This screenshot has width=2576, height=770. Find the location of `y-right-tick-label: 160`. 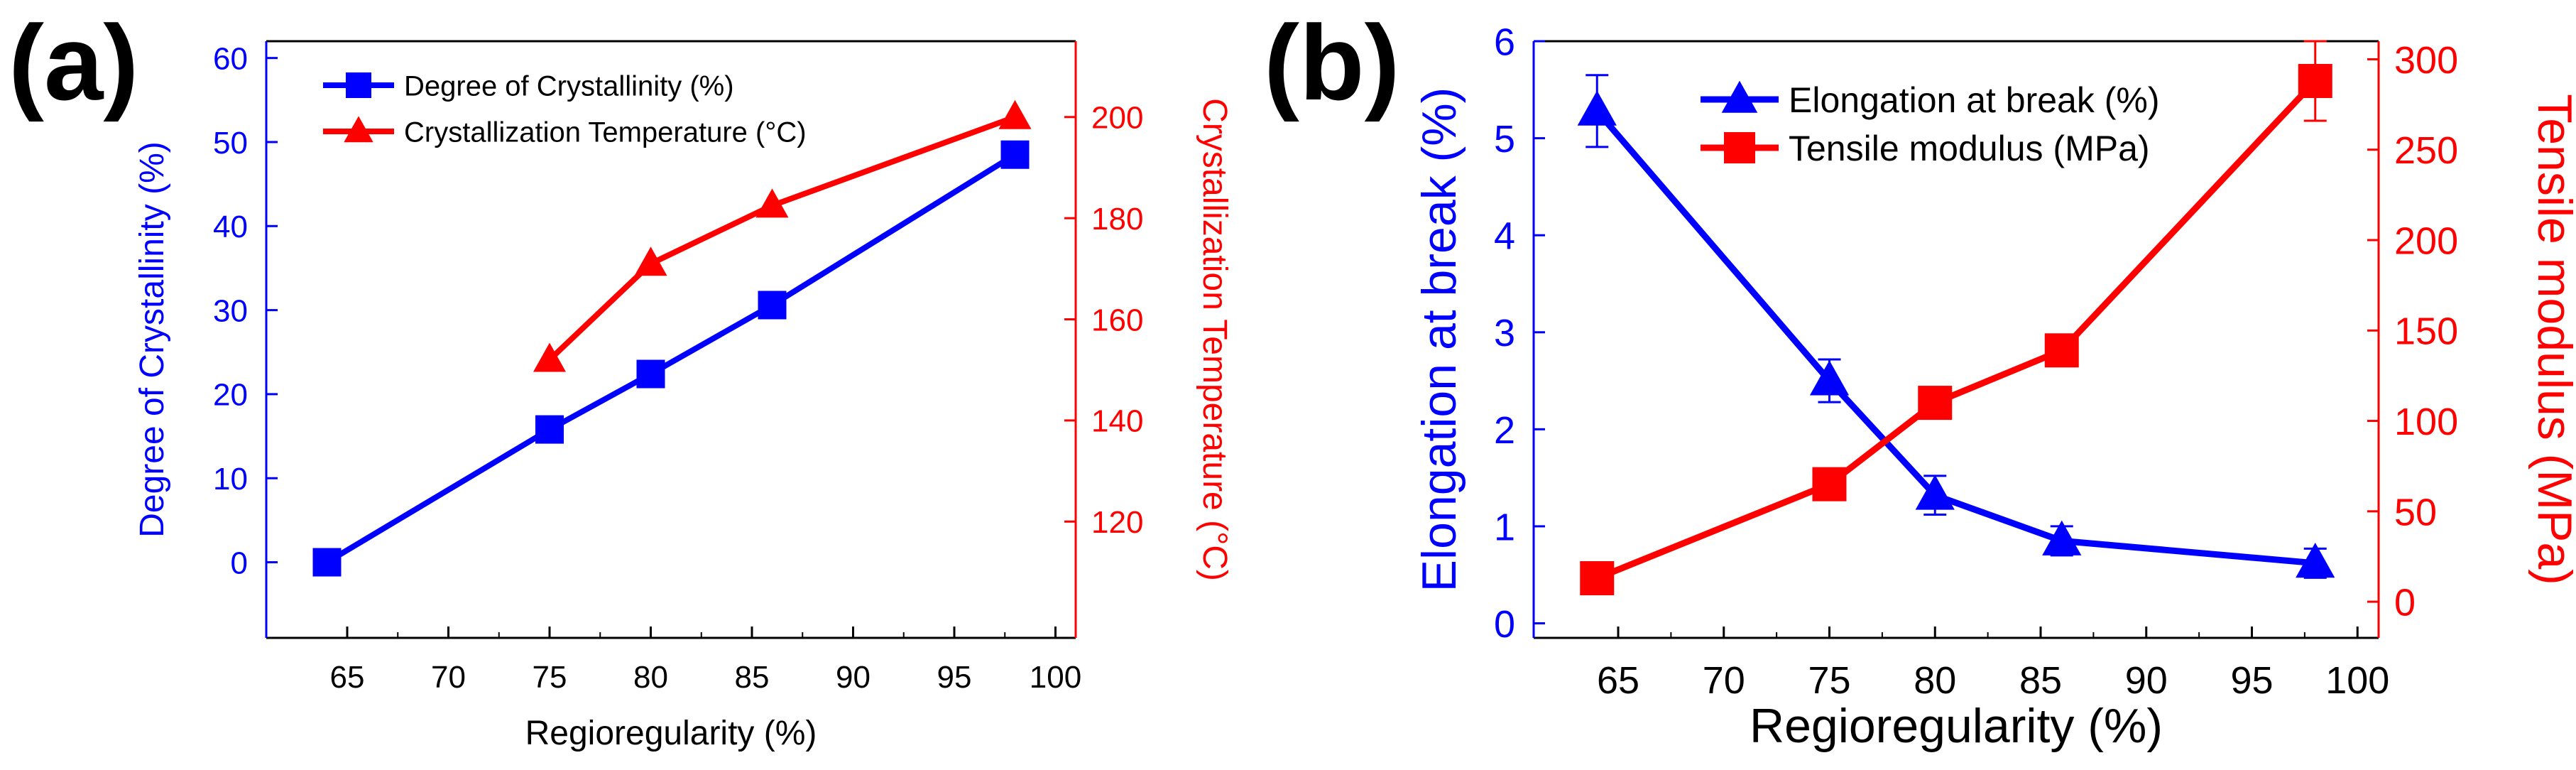

y-right-tick-label: 160 is located at coordinates (1117, 320).